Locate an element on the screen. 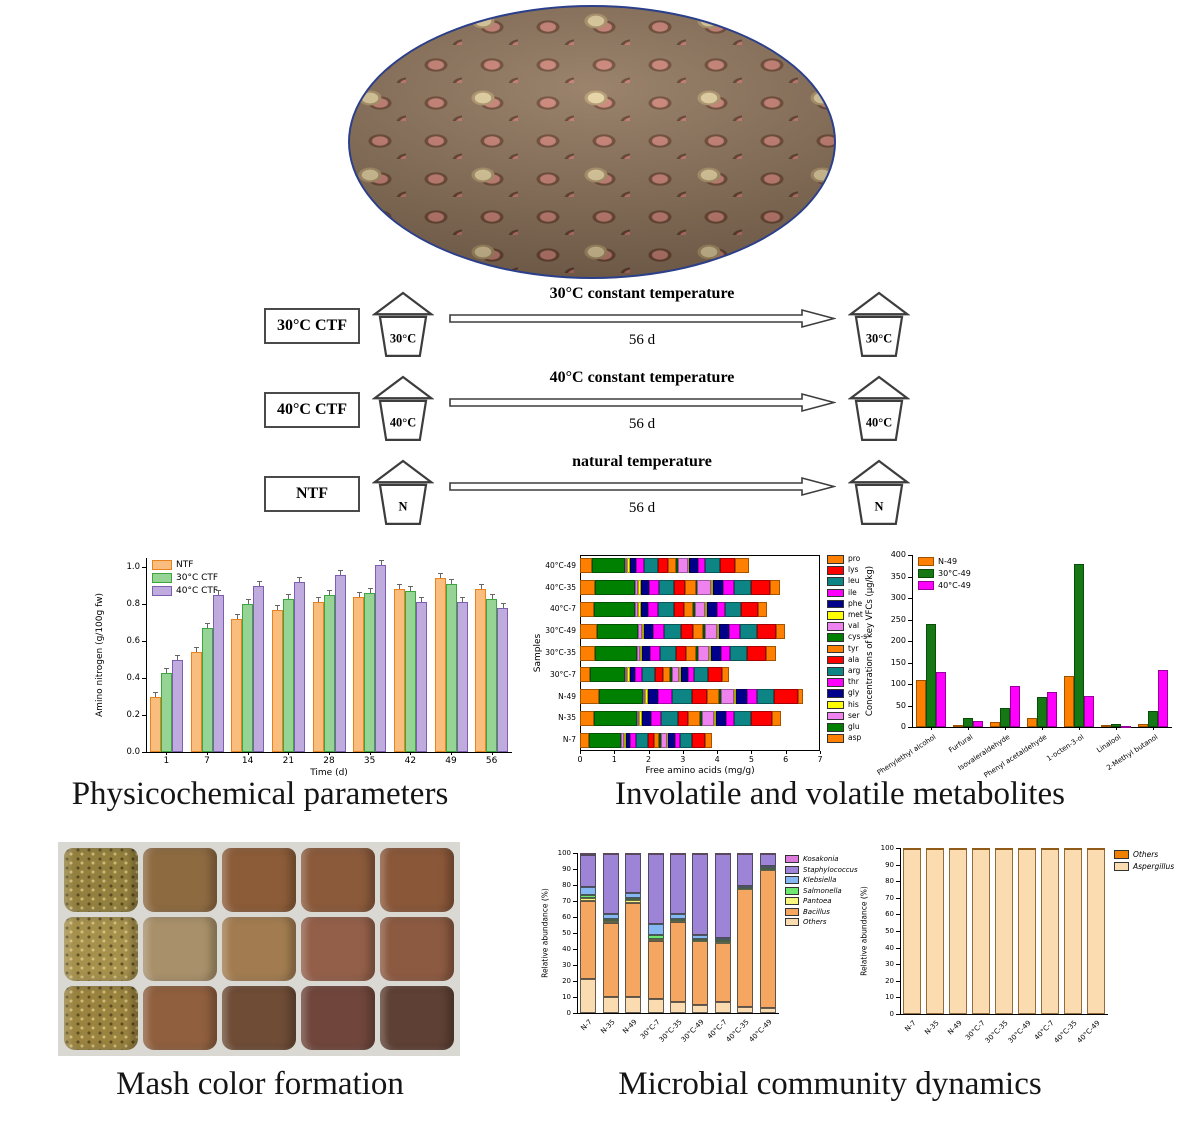 This screenshot has height=1124, width=1181. x-tick-label: 6 is located at coordinates (786, 759).